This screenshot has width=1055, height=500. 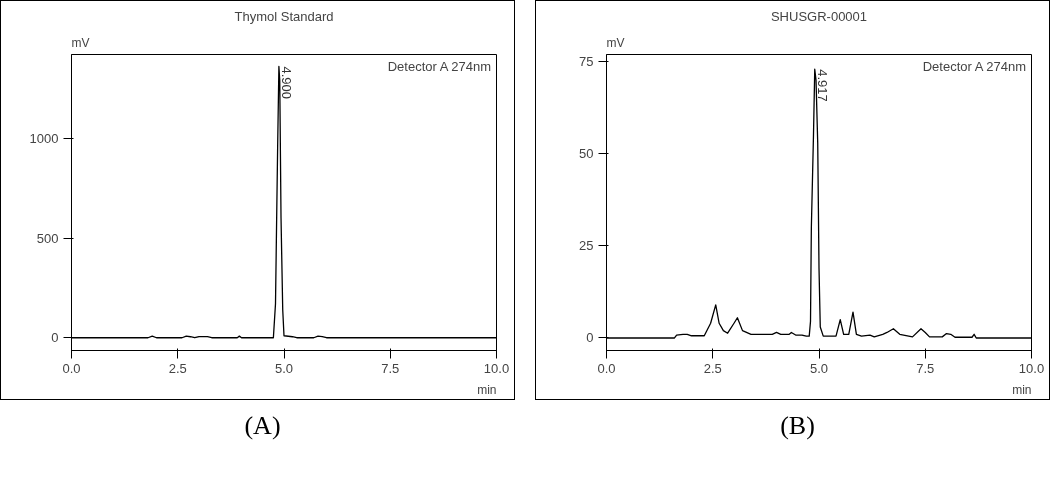 I want to click on annotation: 4.917, so click(x=823, y=85).